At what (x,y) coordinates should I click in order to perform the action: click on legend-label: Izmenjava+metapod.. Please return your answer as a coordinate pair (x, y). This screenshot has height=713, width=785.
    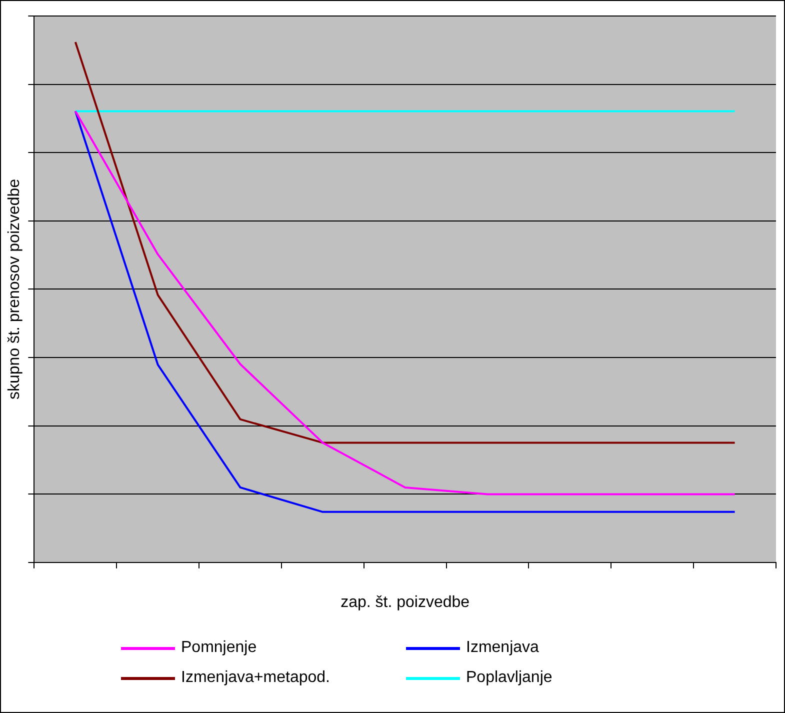
    Looking at the image, I should click on (255, 678).